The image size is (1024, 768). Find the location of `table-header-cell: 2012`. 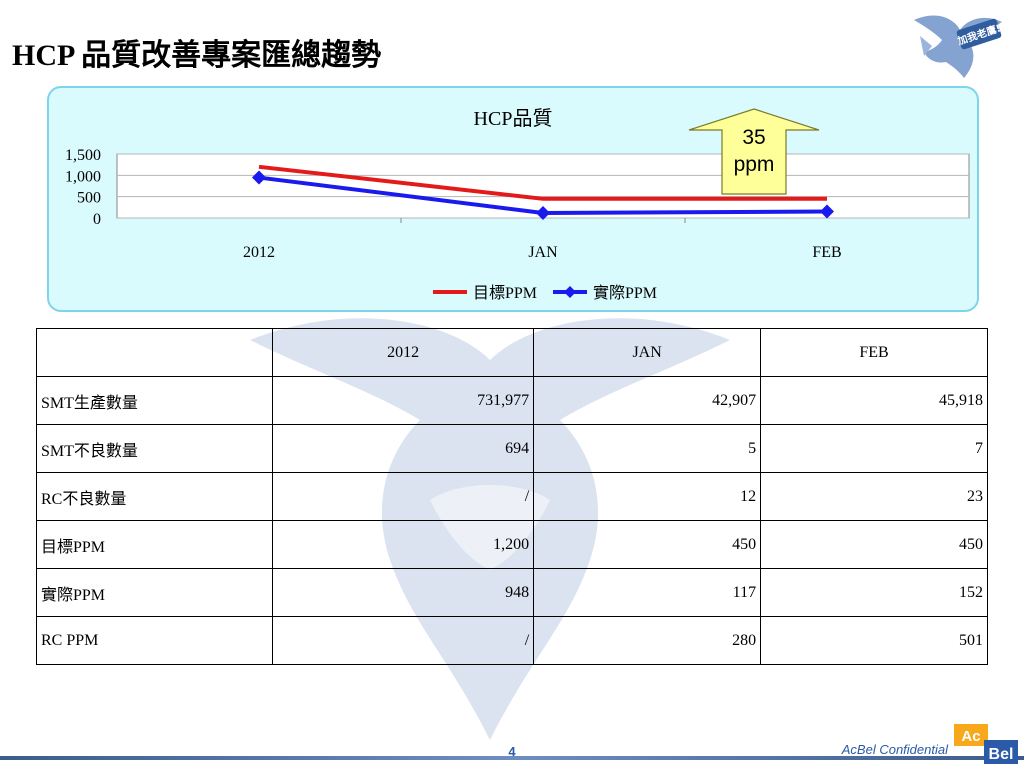

table-header-cell: 2012 is located at coordinates (403, 352).